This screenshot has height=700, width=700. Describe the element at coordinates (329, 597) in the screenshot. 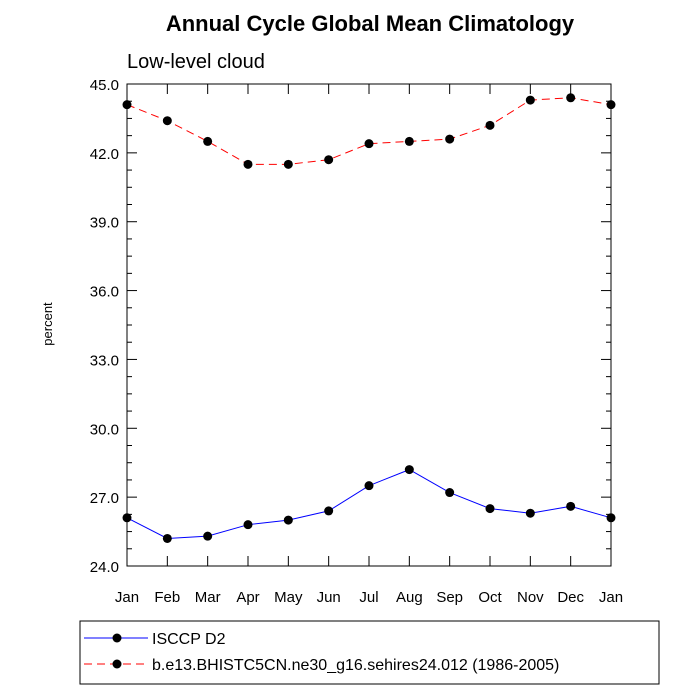

I see `x-tick-label: Jun` at that location.